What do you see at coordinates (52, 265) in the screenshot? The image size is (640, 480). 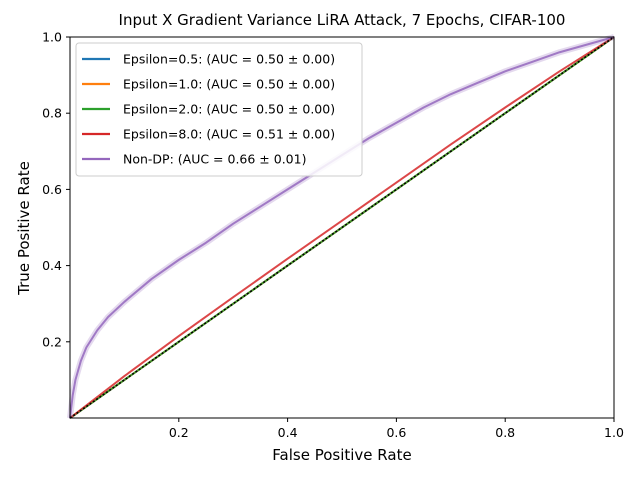 I see `y-tick-label: 0.4` at bounding box center [52, 265].